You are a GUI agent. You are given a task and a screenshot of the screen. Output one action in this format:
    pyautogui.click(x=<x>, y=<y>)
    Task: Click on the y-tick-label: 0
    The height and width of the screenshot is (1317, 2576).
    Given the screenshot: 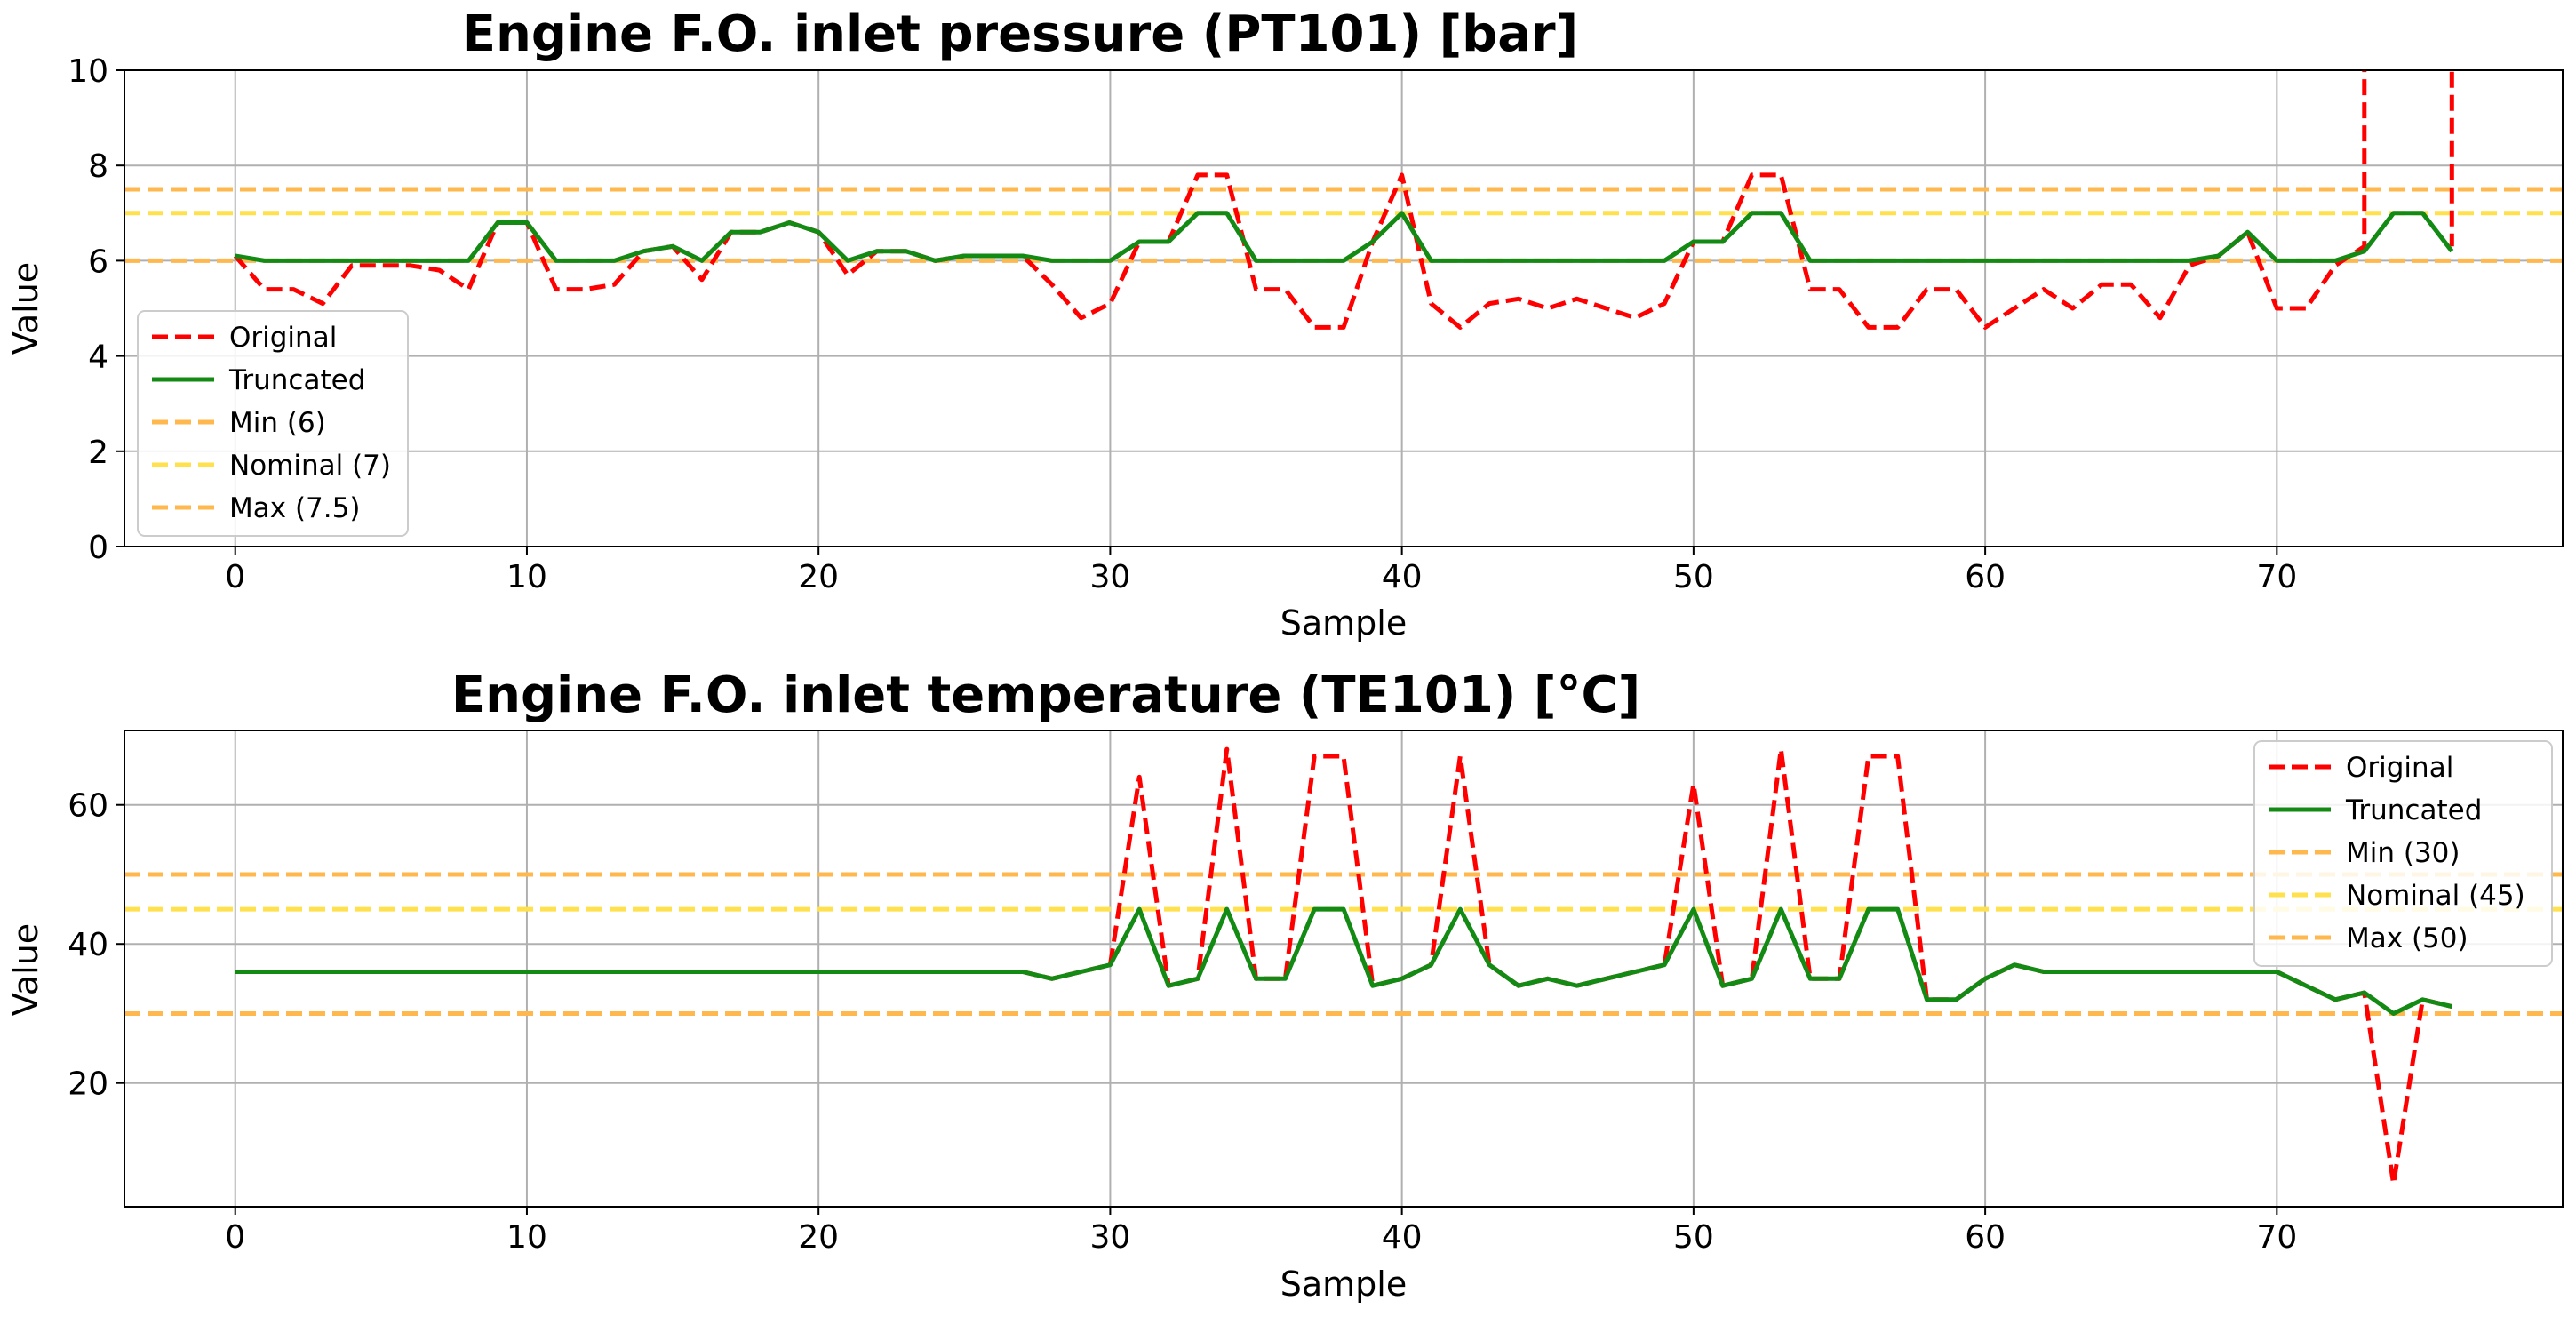 What is the action you would take?
    pyautogui.click(x=98, y=548)
    